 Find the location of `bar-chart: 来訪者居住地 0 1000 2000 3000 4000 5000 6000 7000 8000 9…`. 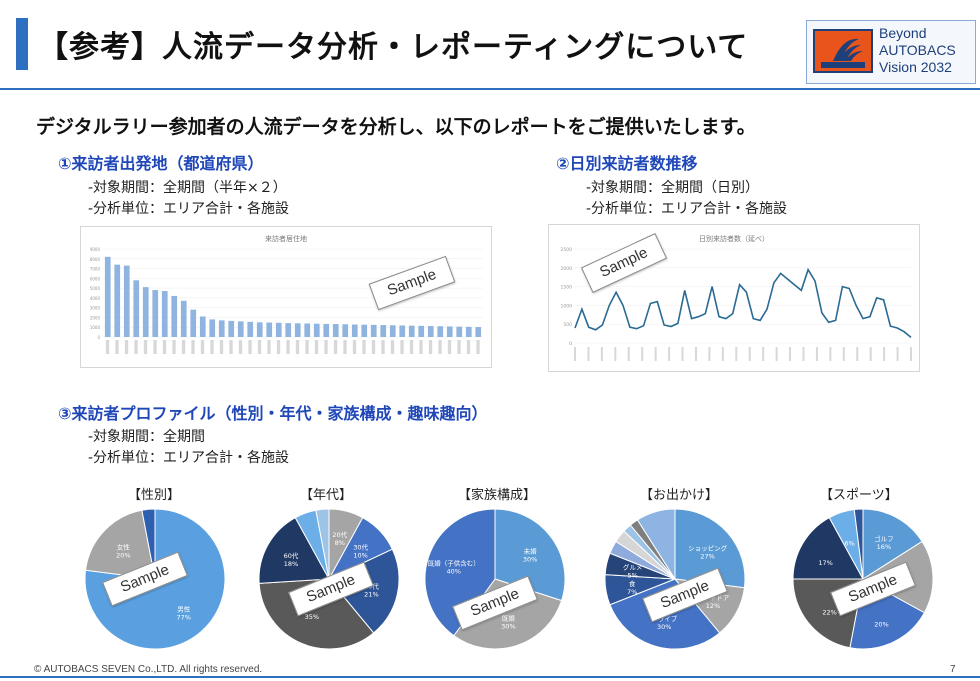

bar-chart: 来訪者居住地 0 1000 2000 3000 4000 5000 6000 7000 8000 9… is located at coordinates (286, 294).